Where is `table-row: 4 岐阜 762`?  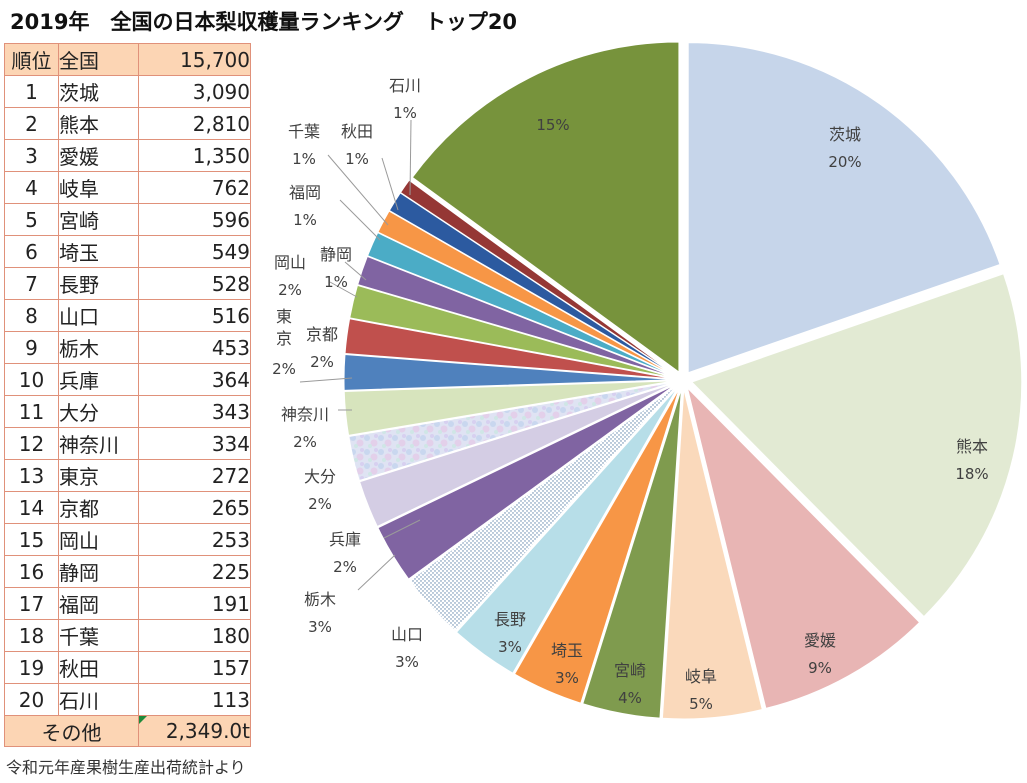 table-row: 4 岐阜 762 is located at coordinates (127, 187).